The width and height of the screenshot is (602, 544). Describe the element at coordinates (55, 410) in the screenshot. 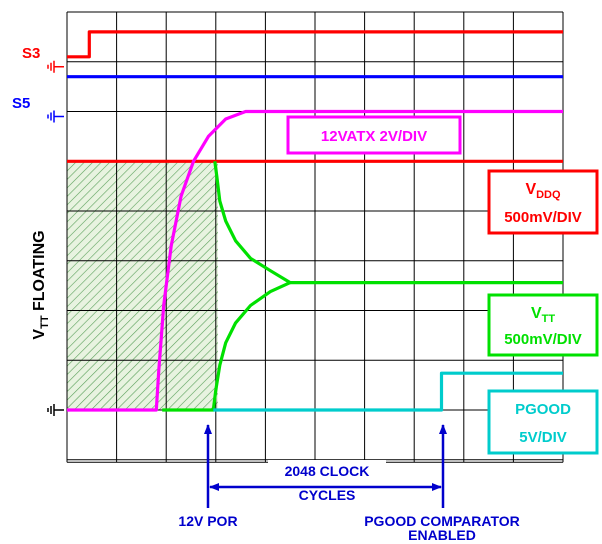

I see `ground-marker-pgood` at that location.